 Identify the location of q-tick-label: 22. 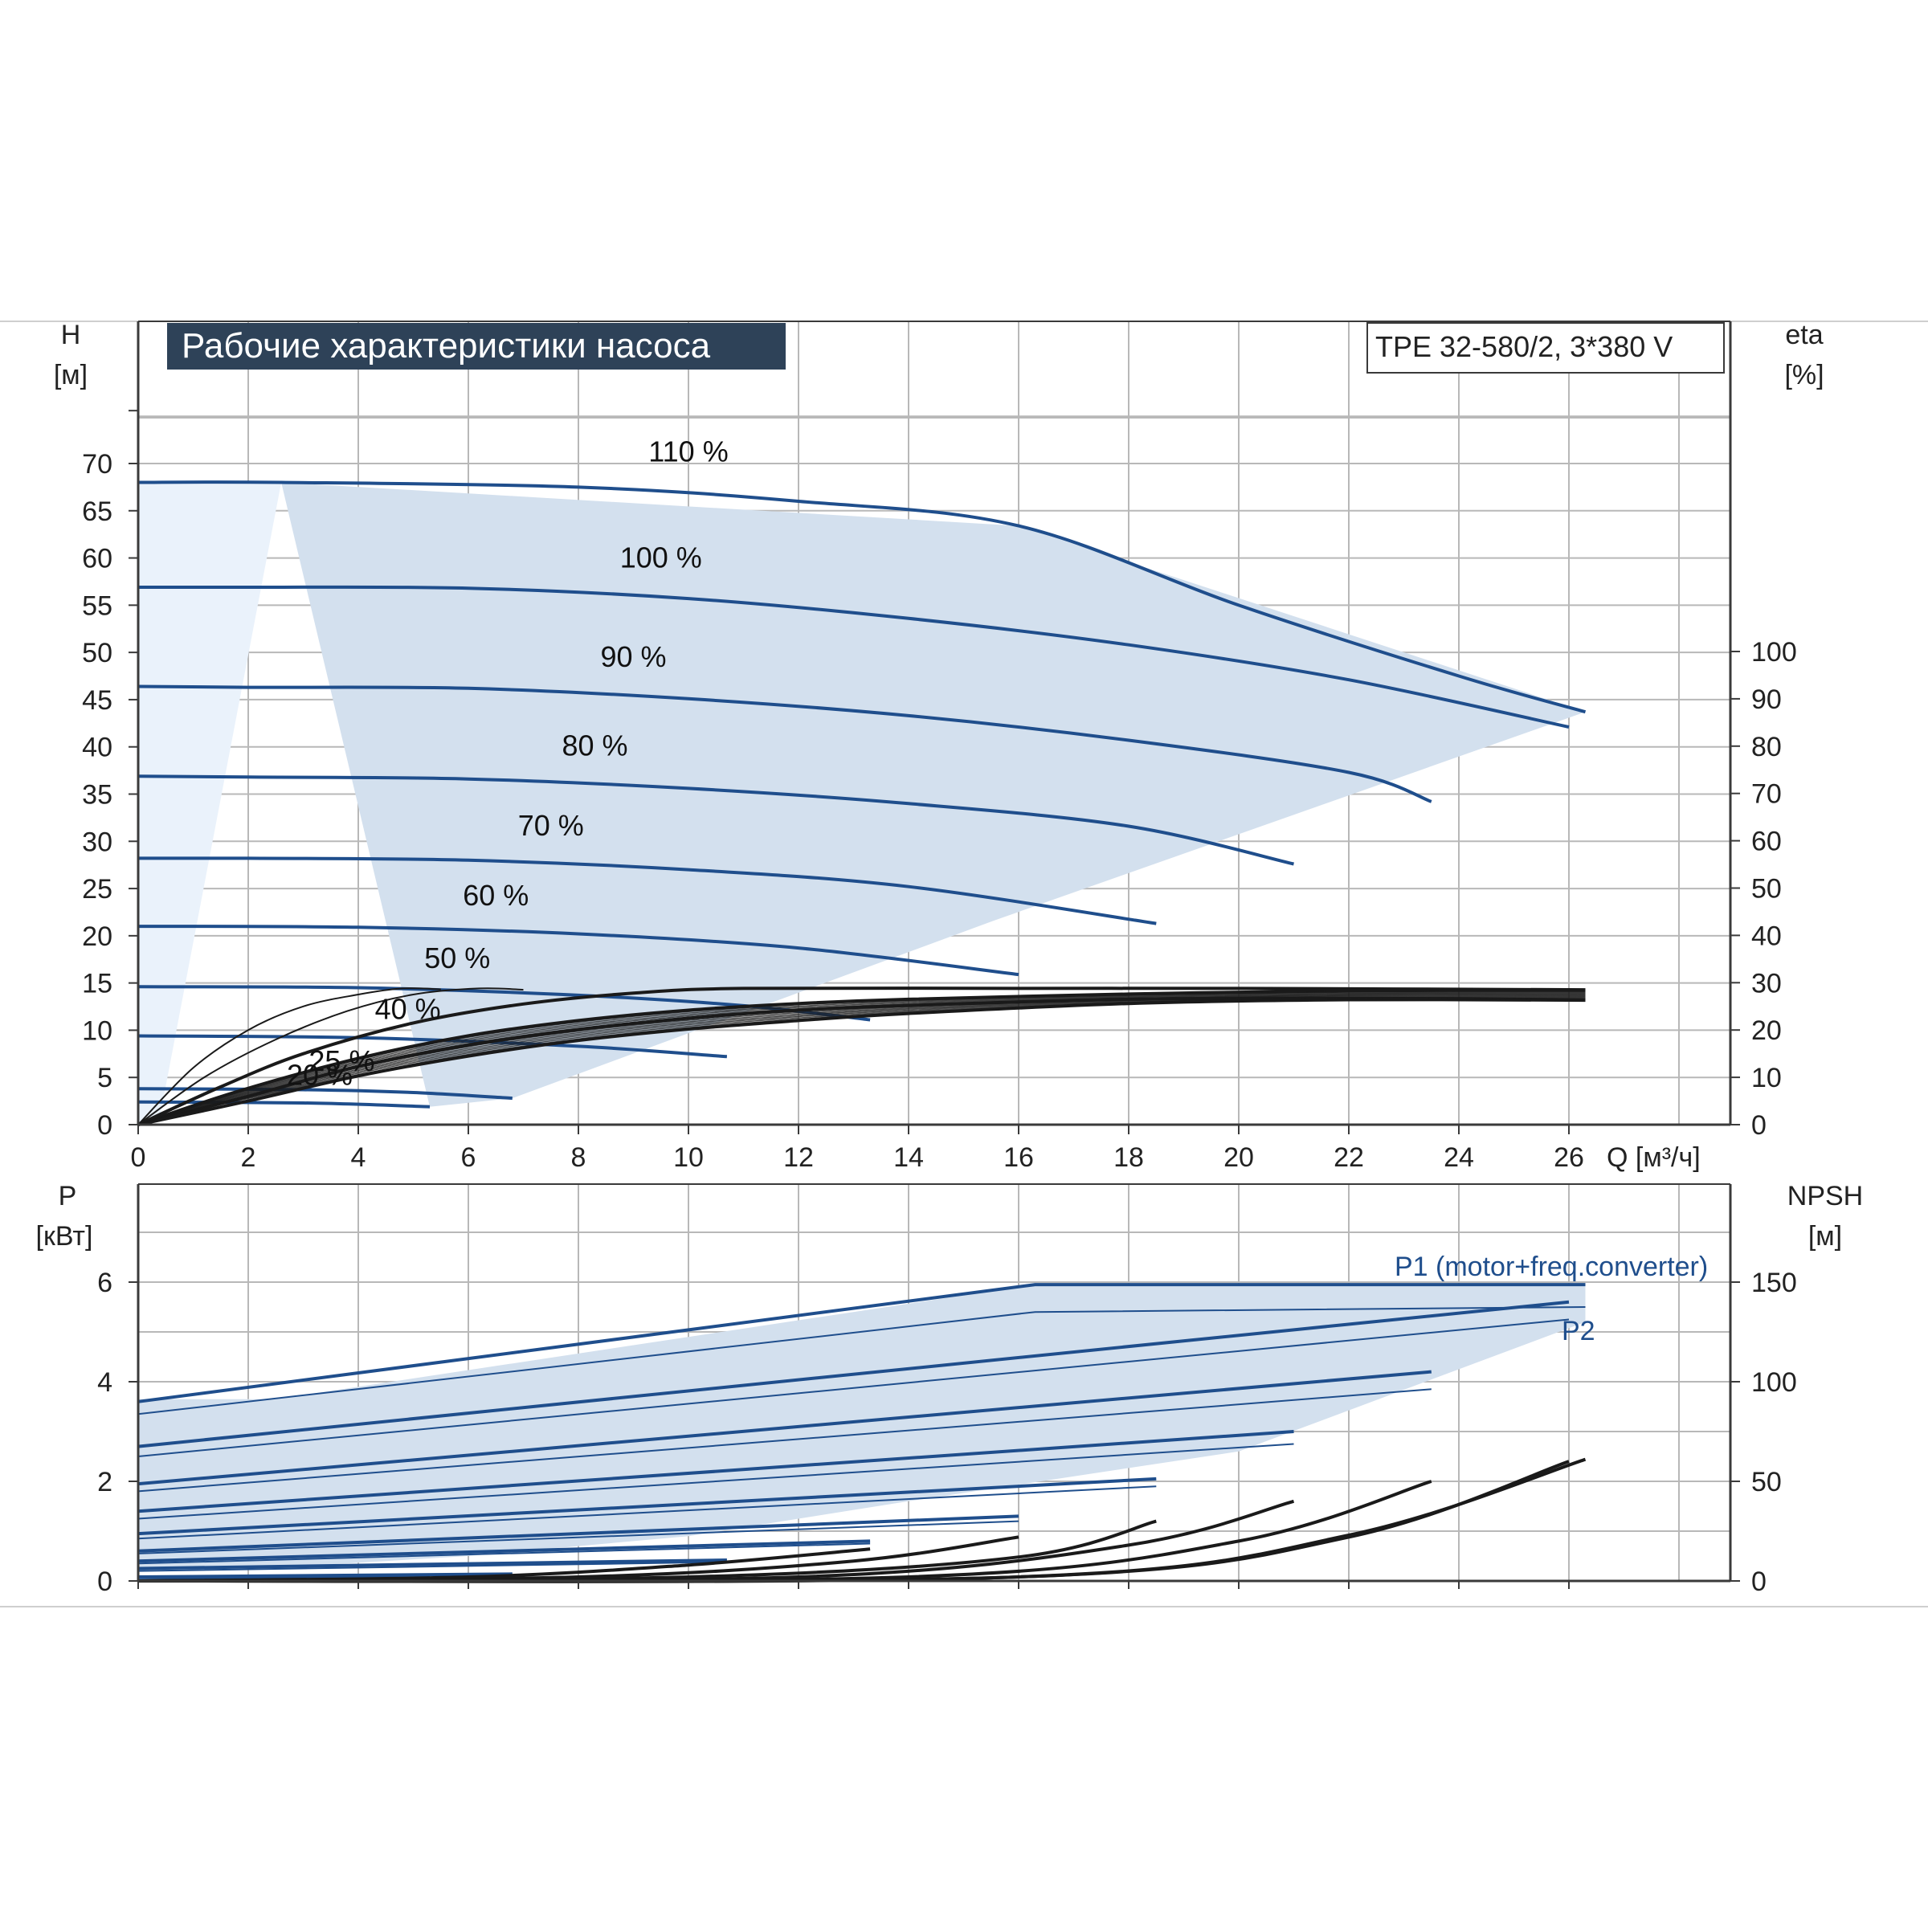
(1349, 1157).